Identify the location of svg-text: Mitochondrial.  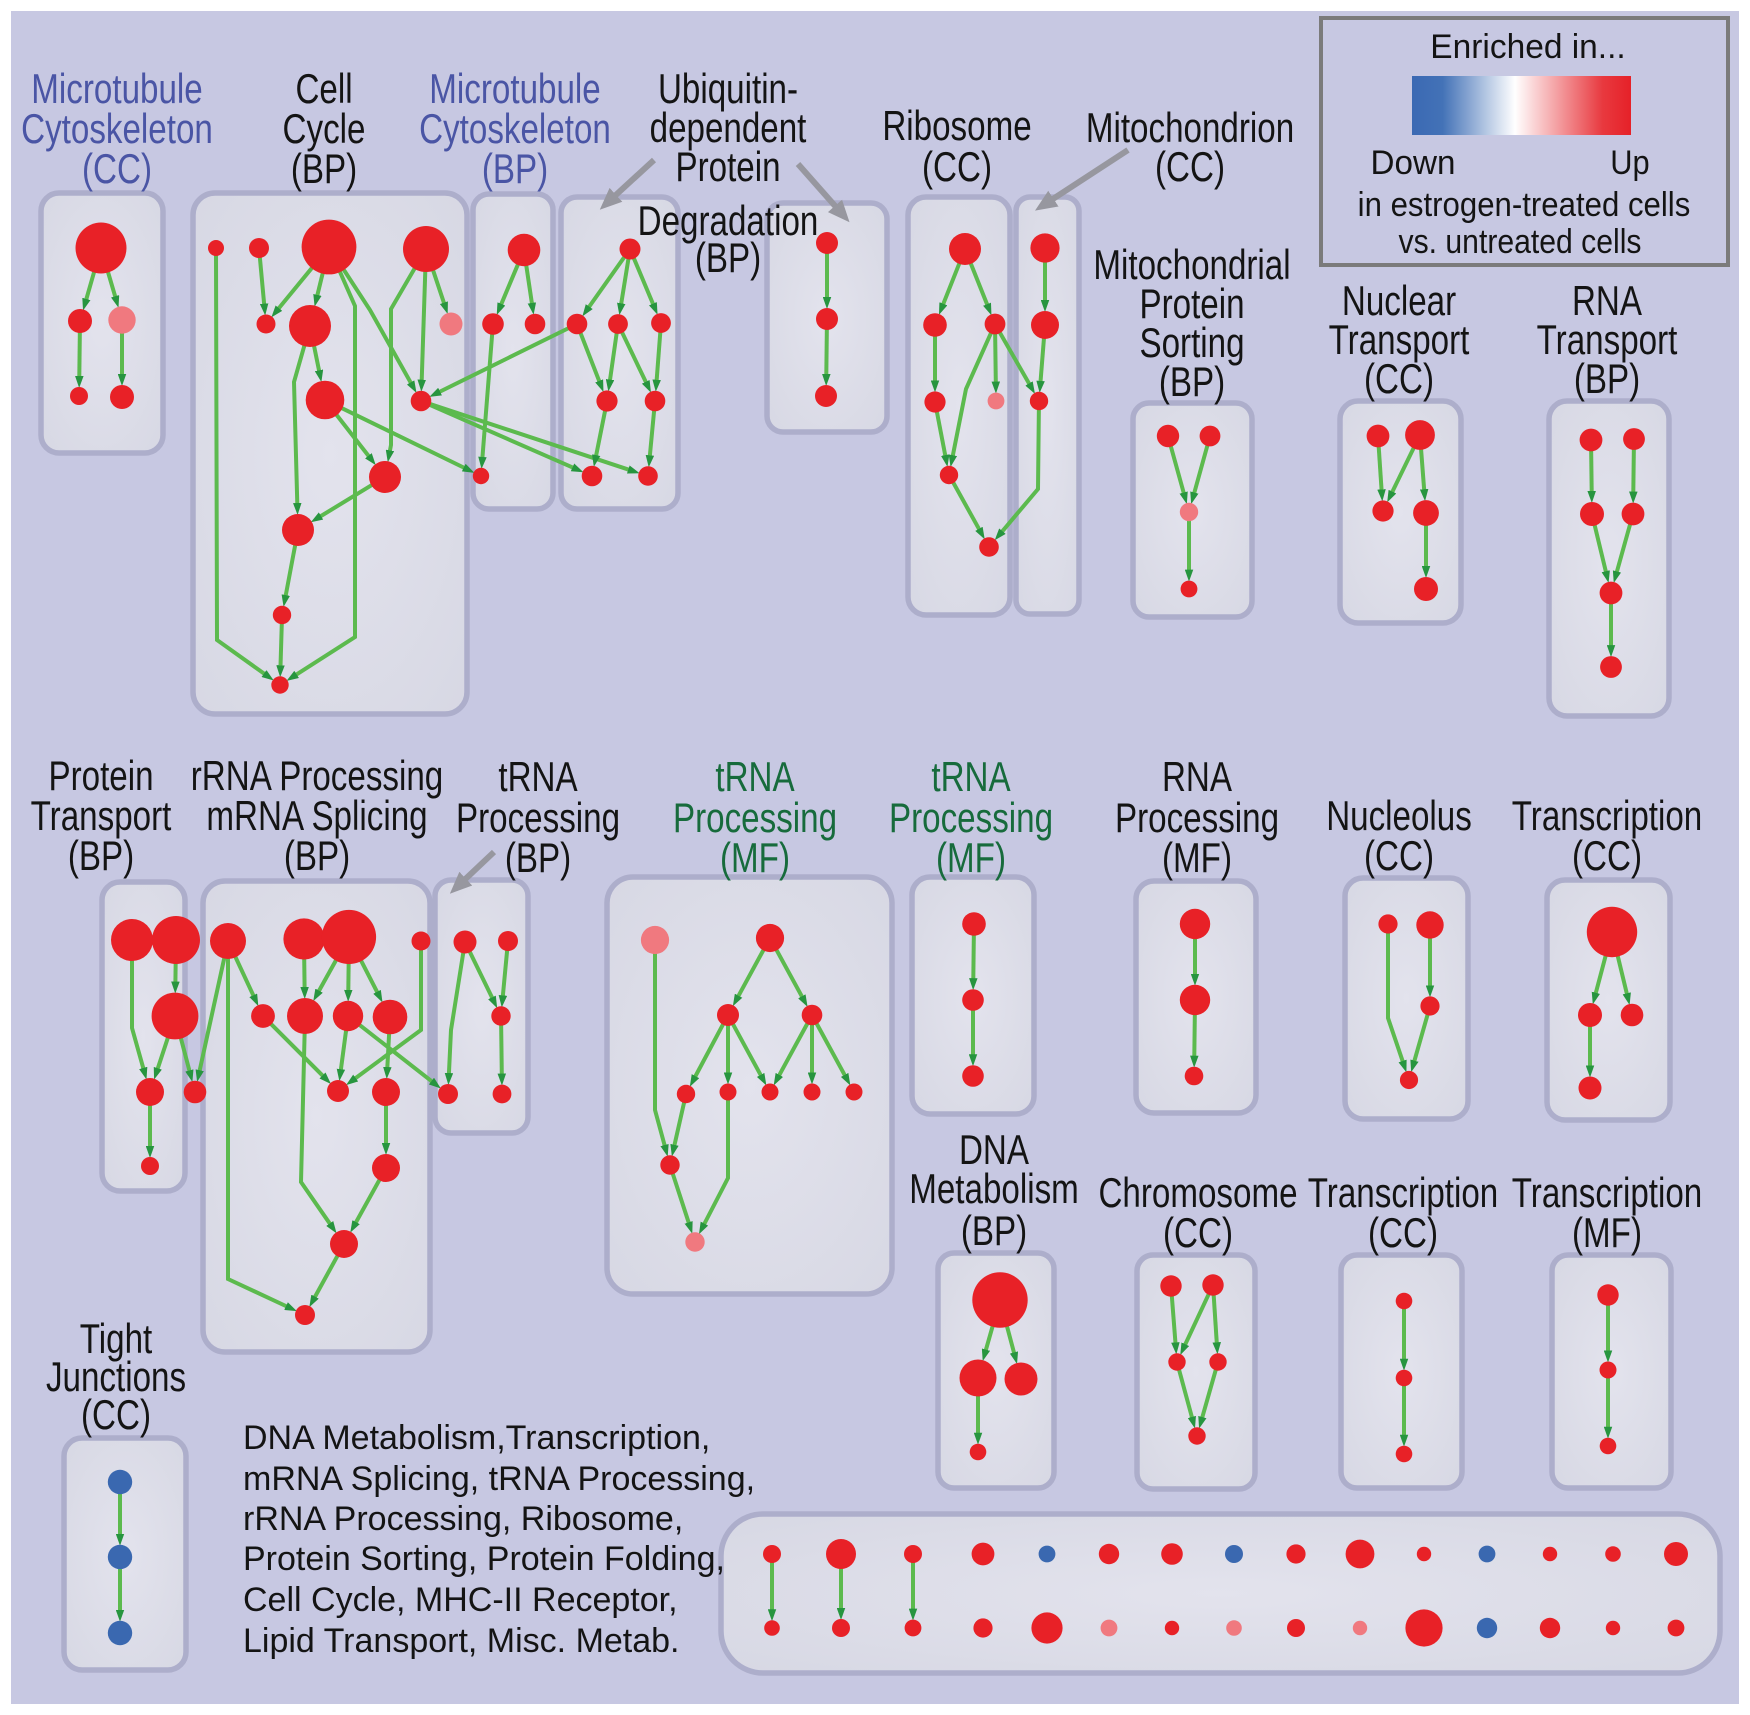
(1191, 265).